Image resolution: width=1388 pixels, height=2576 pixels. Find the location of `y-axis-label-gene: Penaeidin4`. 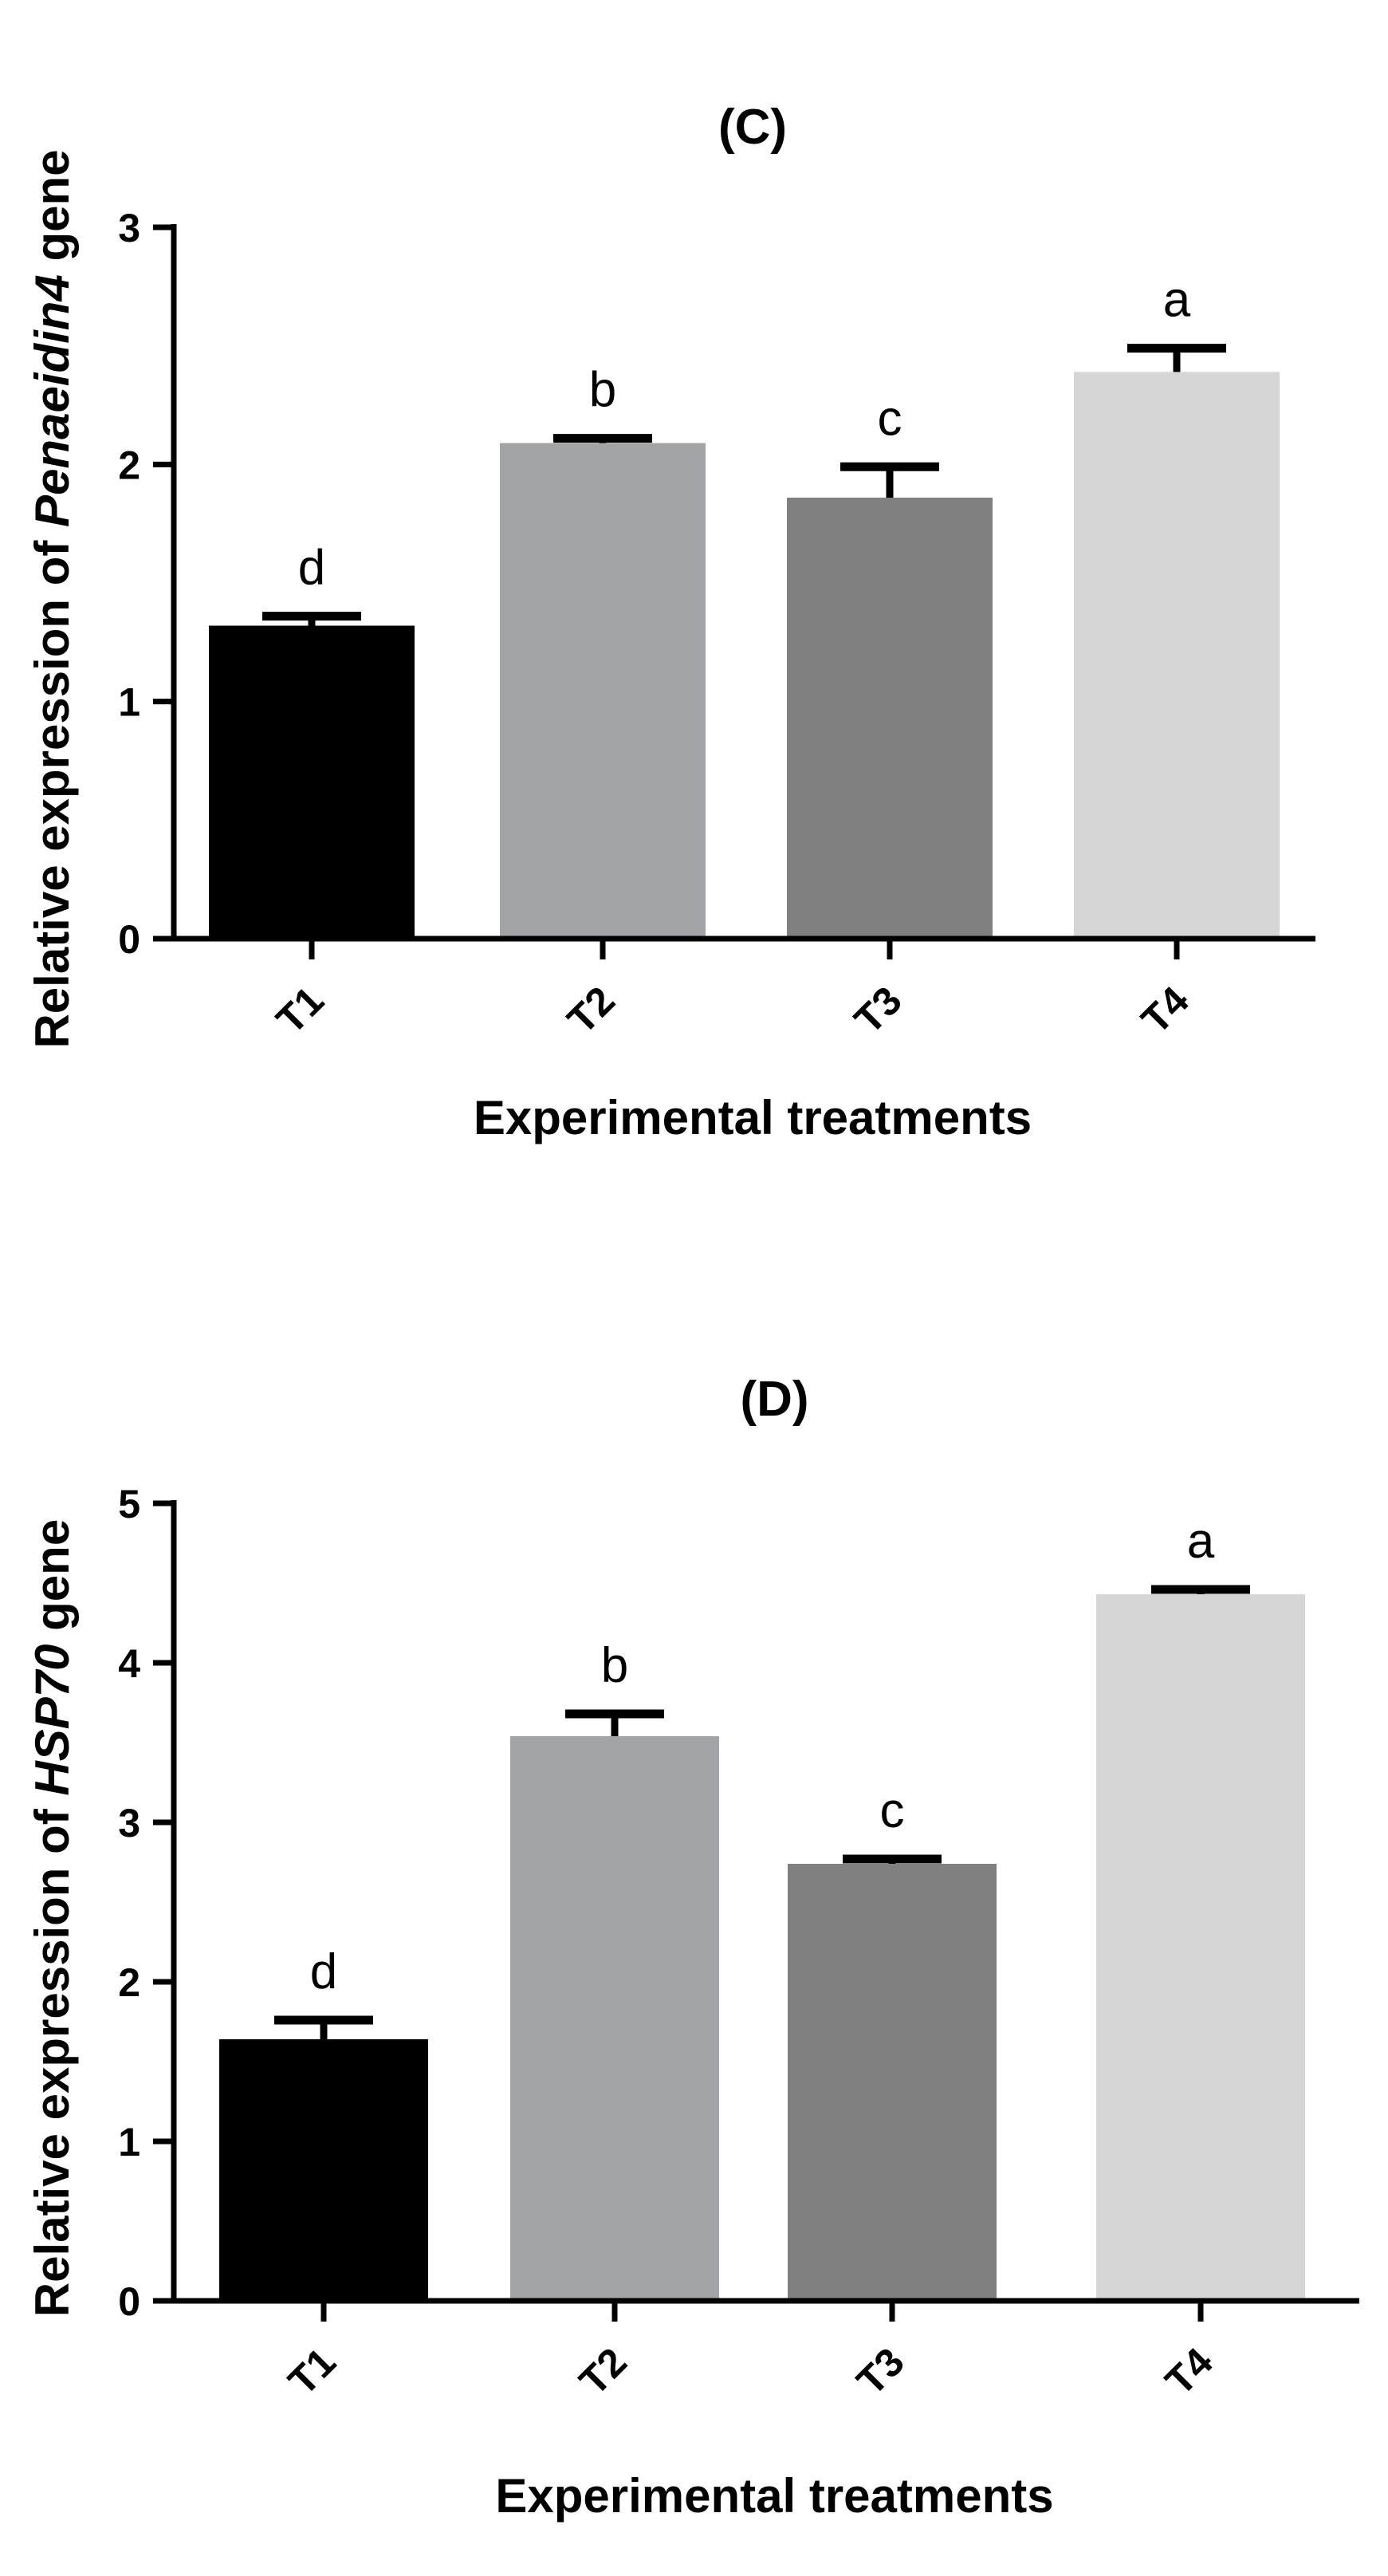

y-axis-label-gene: Penaeidin4 is located at coordinates (52, 400).